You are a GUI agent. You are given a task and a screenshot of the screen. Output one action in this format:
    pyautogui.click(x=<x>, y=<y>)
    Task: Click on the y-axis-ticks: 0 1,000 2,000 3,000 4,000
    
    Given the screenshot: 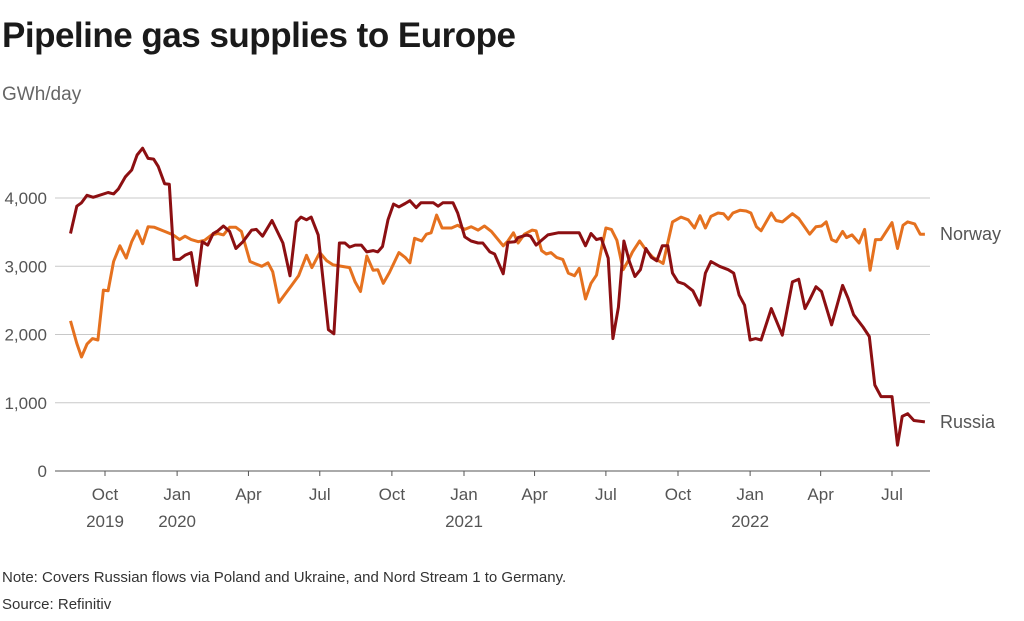 What is the action you would take?
    pyautogui.click(x=25, y=335)
    